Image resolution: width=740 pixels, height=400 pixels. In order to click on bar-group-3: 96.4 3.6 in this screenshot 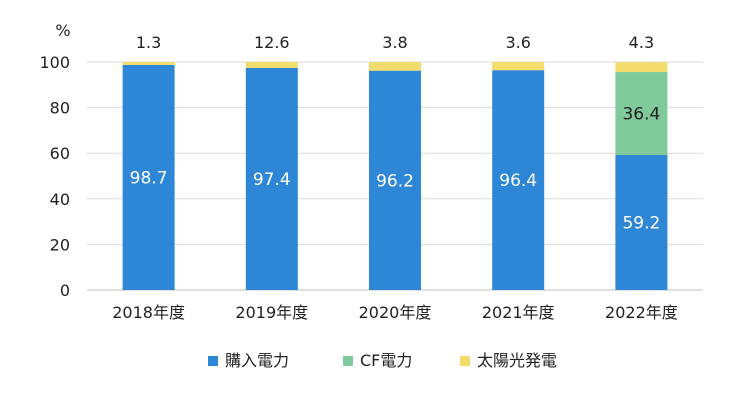, I will do `click(518, 161)`.